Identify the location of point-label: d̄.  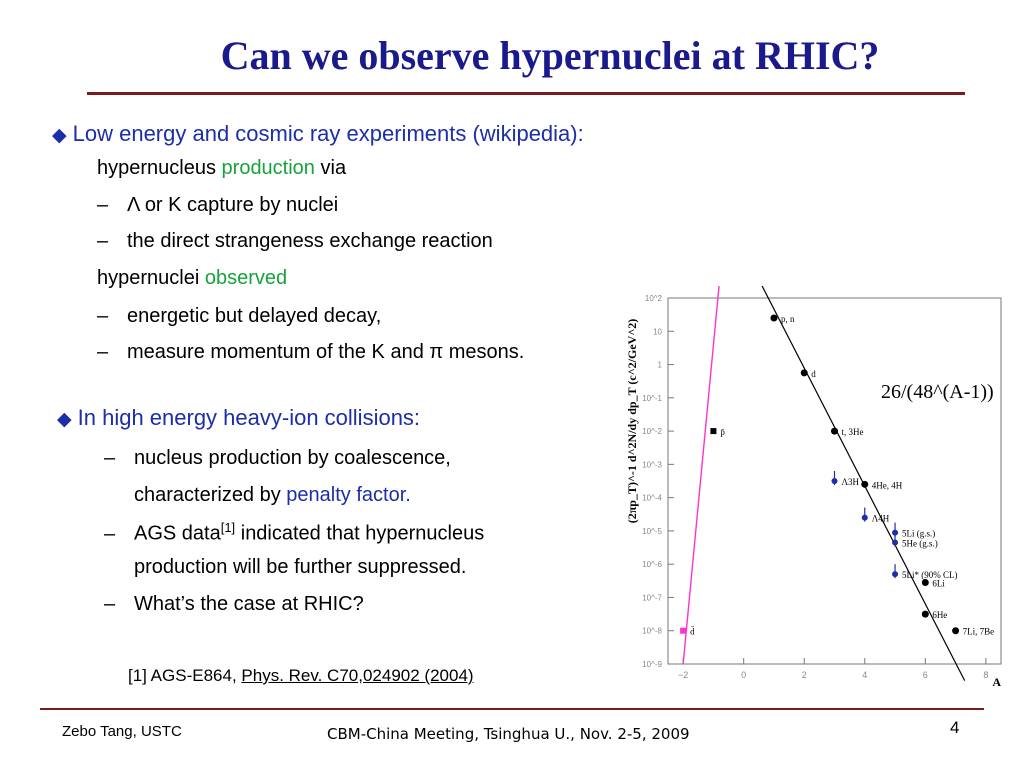
(692, 632).